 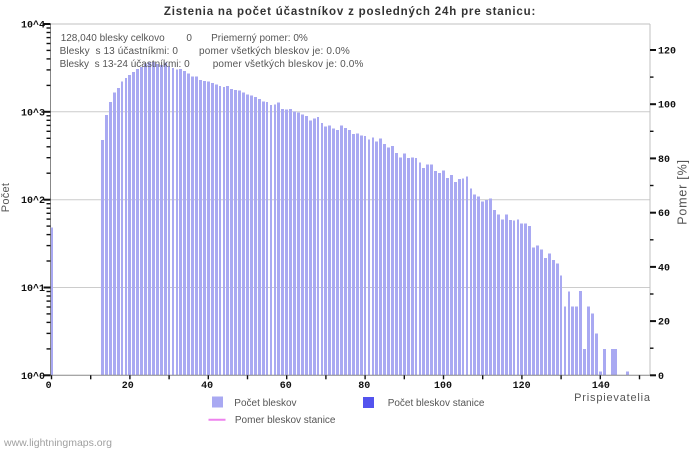 What do you see at coordinates (33, 26) in the screenshot?
I see `svg-text: 10^4` at bounding box center [33, 26].